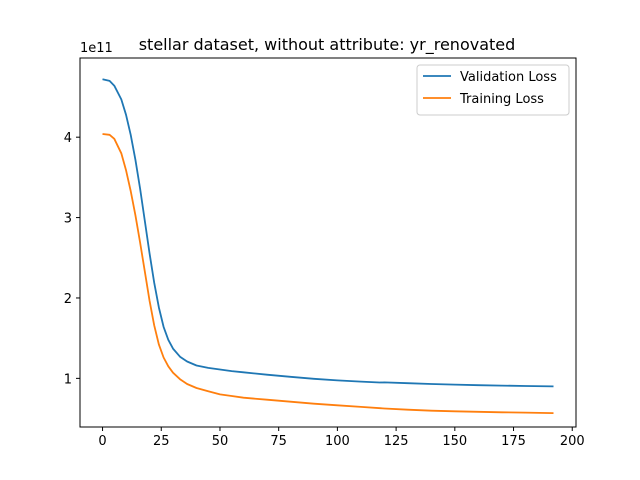  What do you see at coordinates (102, 441) in the screenshot?
I see `x-tick-label: 0` at bounding box center [102, 441].